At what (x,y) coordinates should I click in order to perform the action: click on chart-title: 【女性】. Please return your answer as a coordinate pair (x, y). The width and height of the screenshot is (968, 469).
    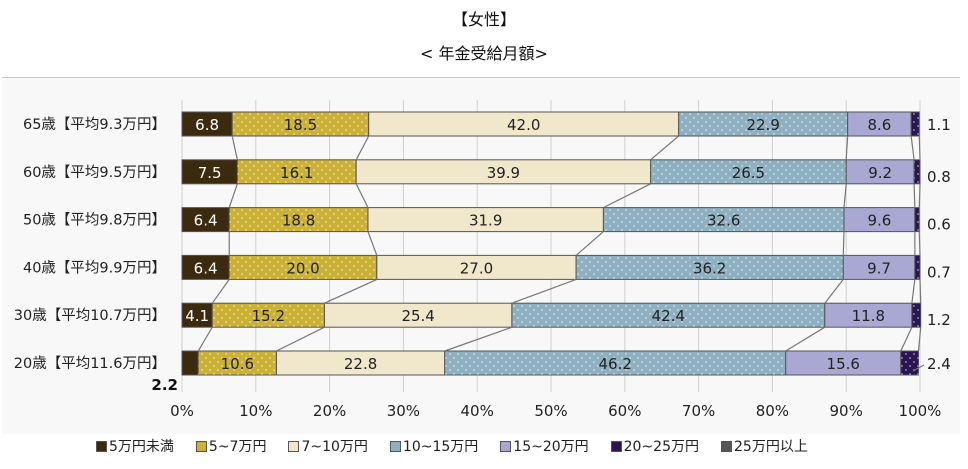
    Looking at the image, I should click on (483, 19).